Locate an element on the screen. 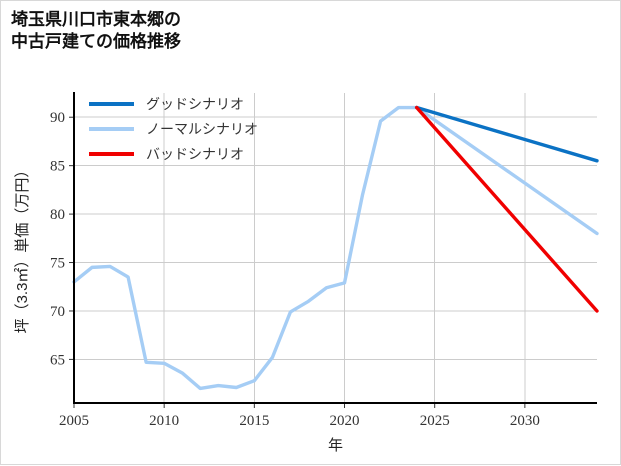 This screenshot has width=621, height=466. y-axis-tick-label: 85 is located at coordinates (57, 167).